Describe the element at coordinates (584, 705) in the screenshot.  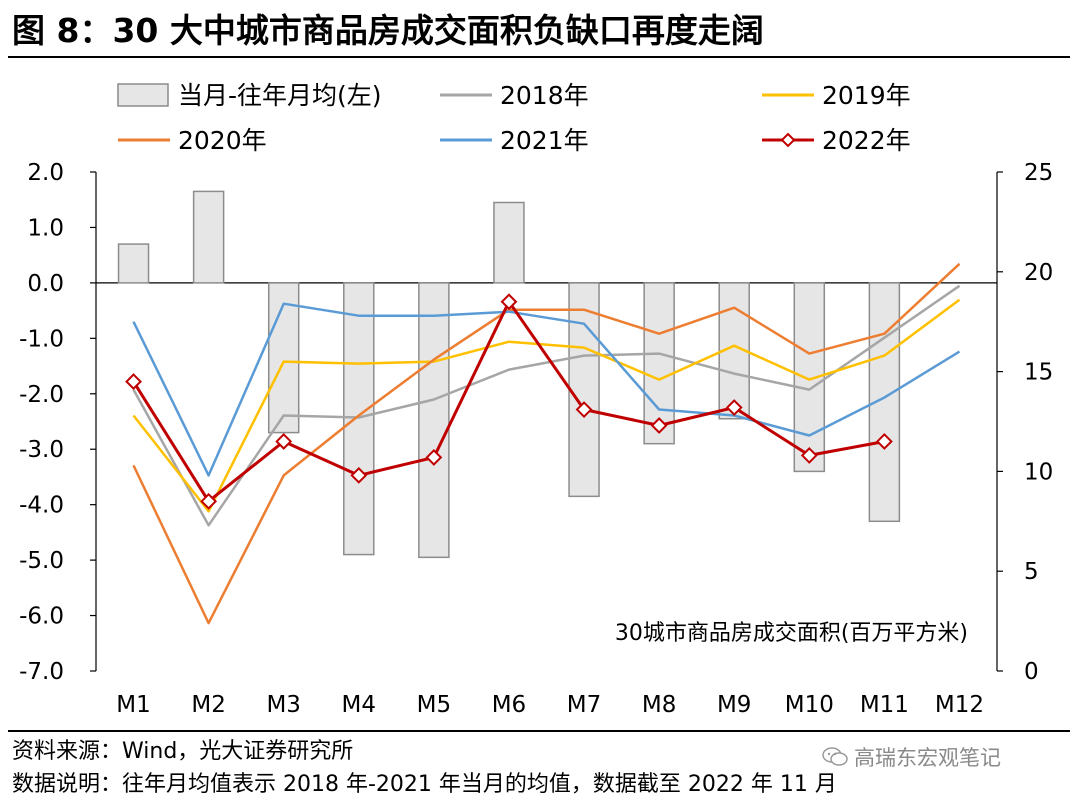
I see `x-tick-label: M7` at that location.